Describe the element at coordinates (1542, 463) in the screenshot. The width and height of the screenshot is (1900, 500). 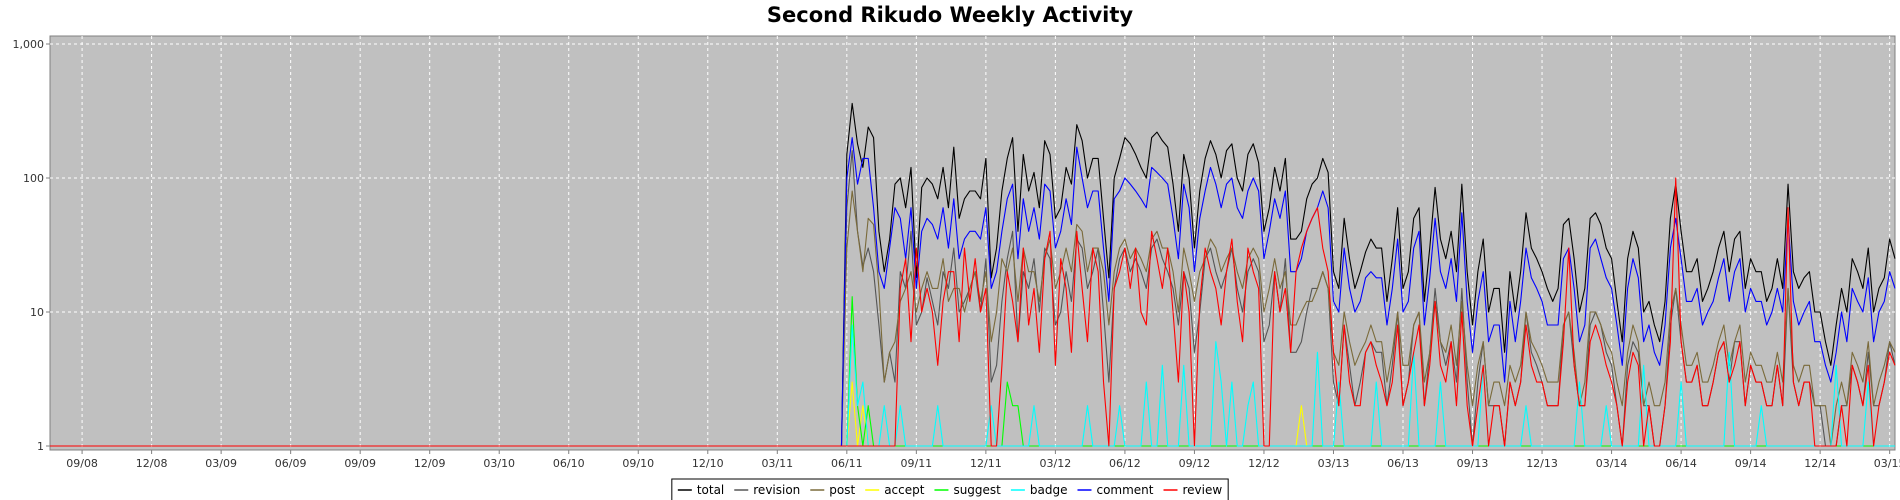
I see `x-tick-label: 12/13` at that location.